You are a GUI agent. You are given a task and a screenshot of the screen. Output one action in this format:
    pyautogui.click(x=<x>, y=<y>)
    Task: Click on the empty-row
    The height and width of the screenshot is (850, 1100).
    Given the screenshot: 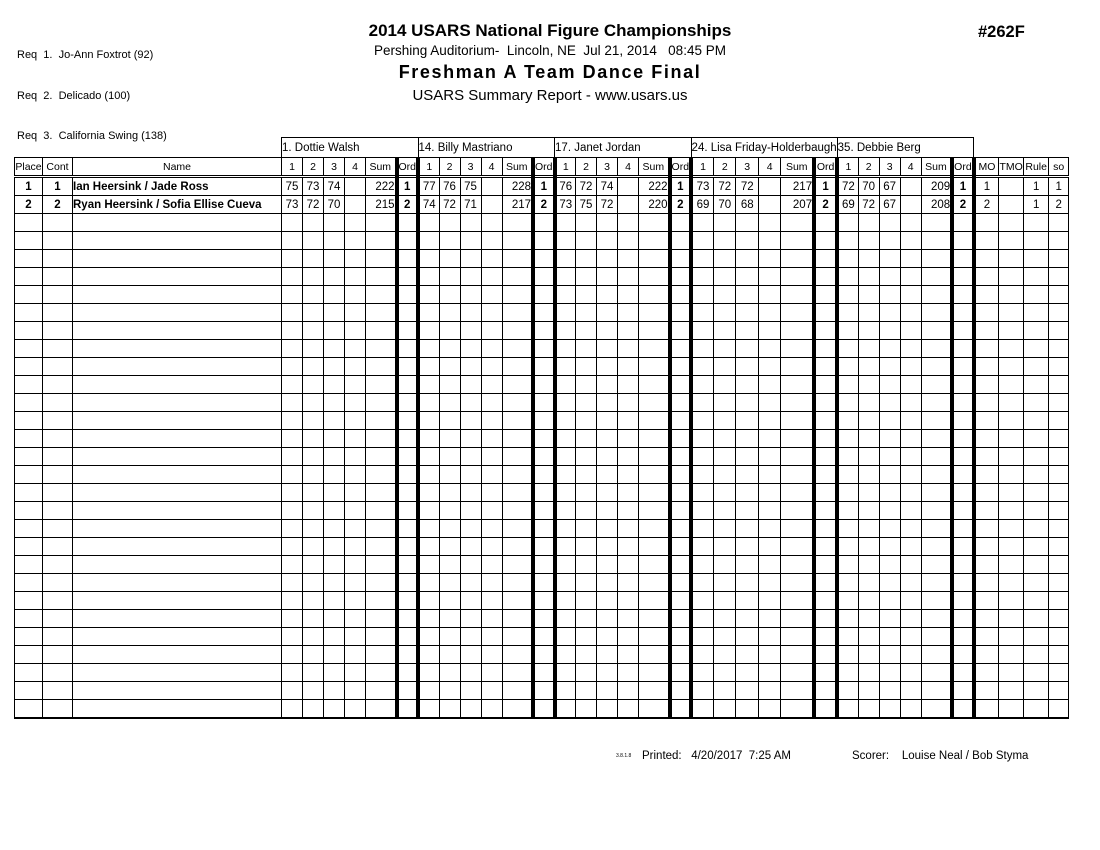 What is the action you would take?
    pyautogui.click(x=542, y=492)
    